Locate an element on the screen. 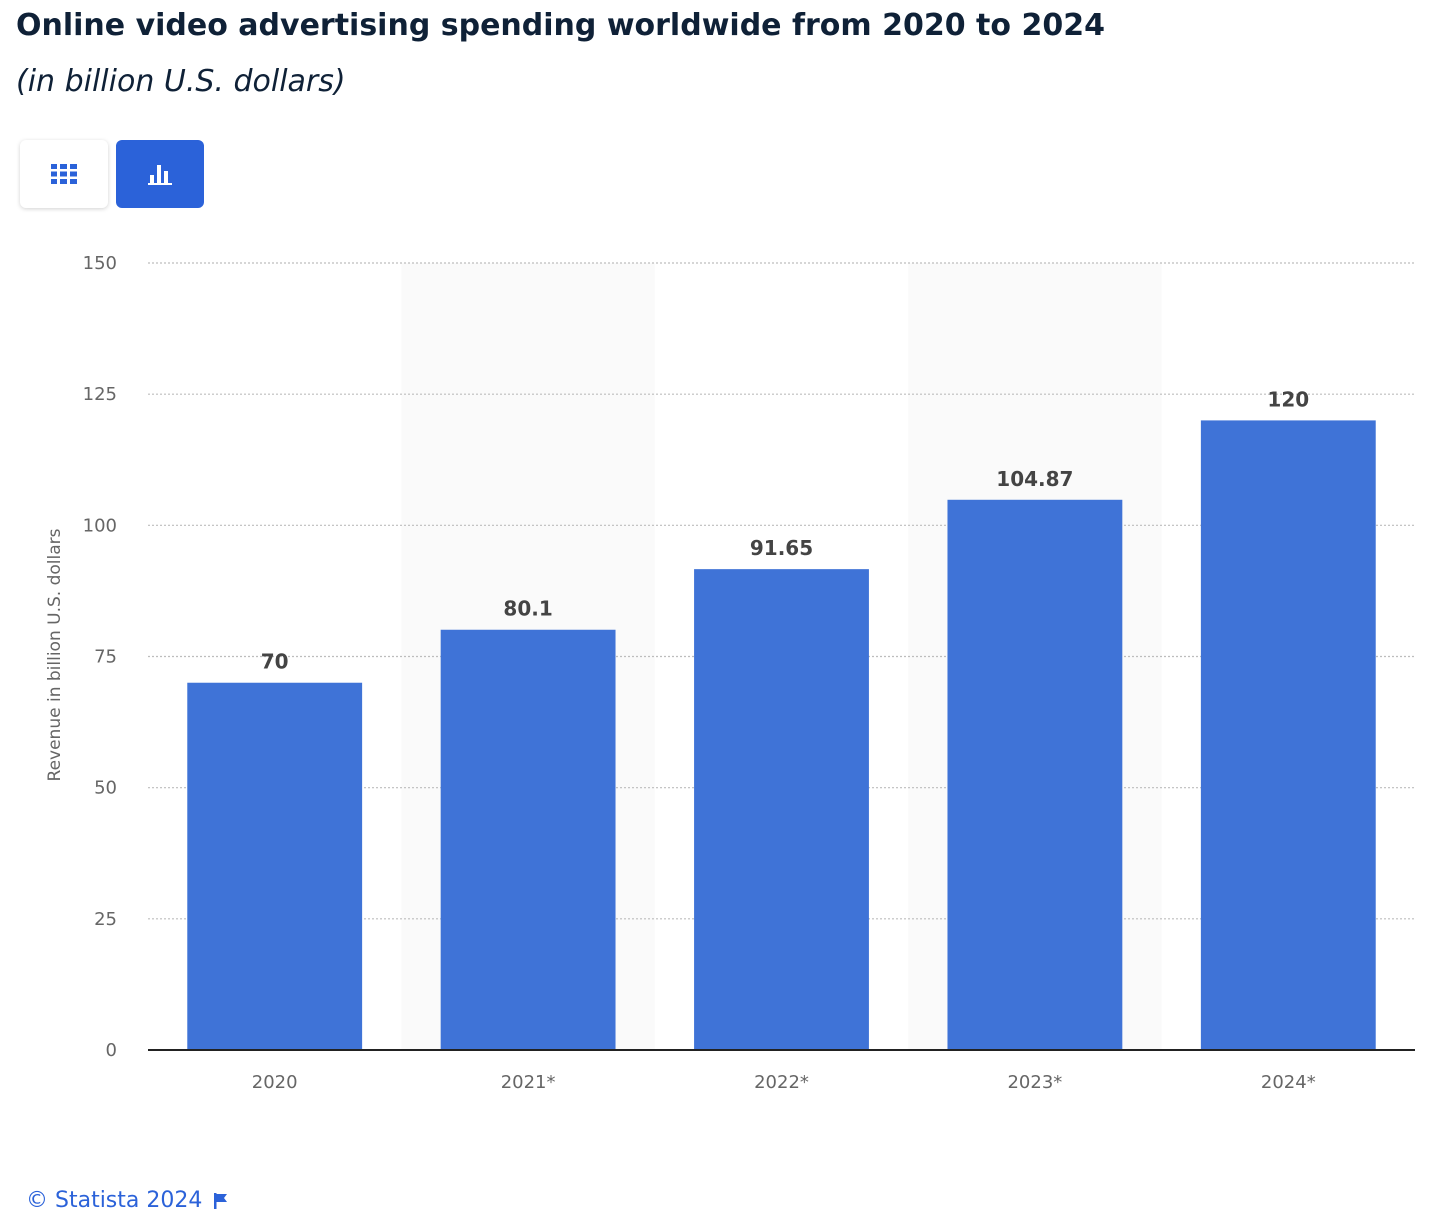  credit-text: © Statista 2024 is located at coordinates (114, 1200).